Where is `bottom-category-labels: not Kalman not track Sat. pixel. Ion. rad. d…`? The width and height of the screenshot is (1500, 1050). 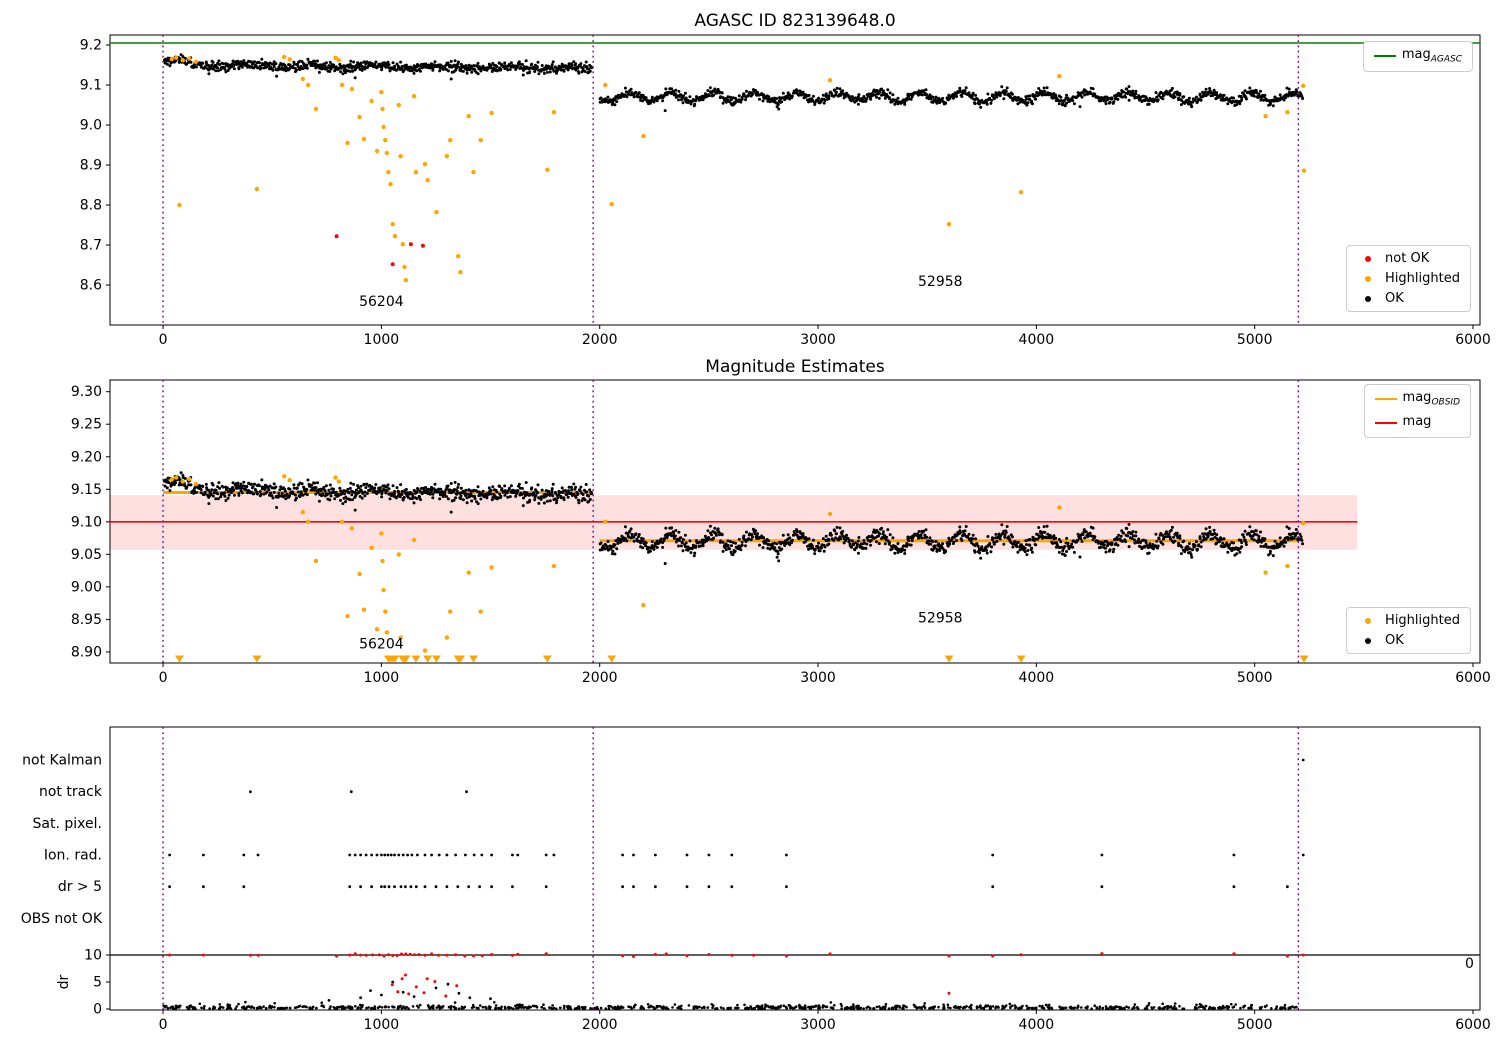 bottom-category-labels: not Kalman not track Sat. pixel. Ion. rad. d… is located at coordinates (62, 840).